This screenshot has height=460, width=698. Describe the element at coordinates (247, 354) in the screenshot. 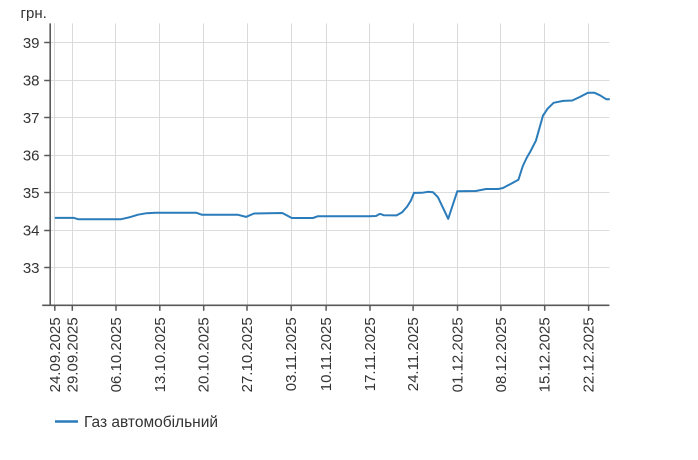

I see `svg-text: 27.10.2025` at that location.